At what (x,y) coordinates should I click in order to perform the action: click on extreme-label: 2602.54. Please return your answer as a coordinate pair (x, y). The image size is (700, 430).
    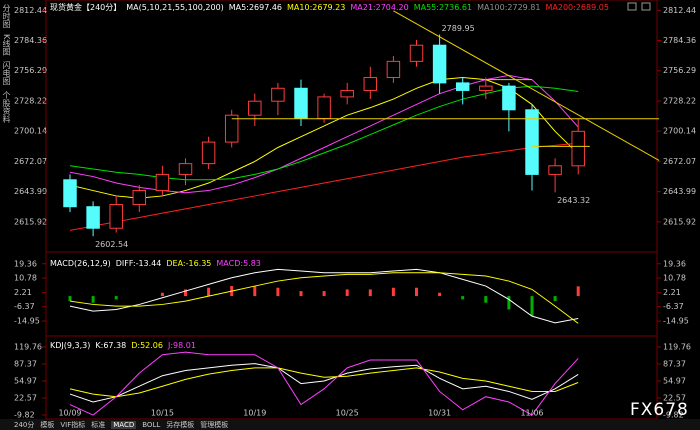
    Looking at the image, I should click on (111, 244).